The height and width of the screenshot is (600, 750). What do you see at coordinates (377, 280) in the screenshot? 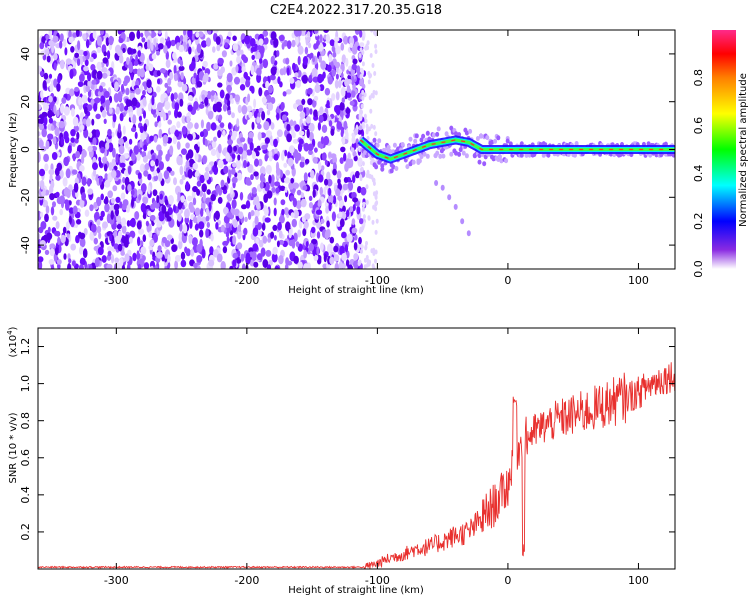
I see `spectrogram-x-tick-label: -100` at bounding box center [377, 280].